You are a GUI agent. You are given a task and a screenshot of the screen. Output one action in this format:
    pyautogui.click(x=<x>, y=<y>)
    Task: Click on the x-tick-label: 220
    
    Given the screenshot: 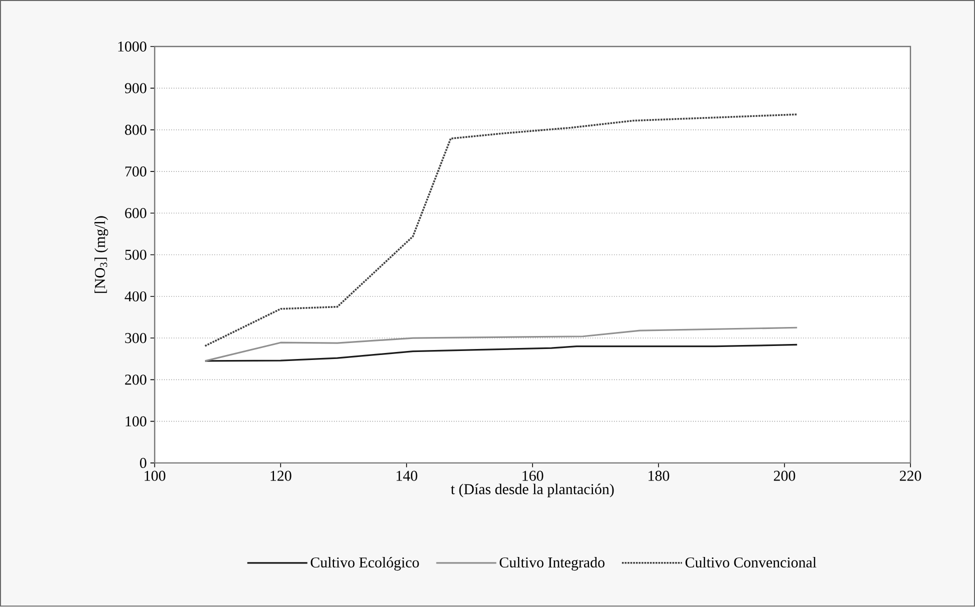 What is the action you would take?
    pyautogui.click(x=911, y=476)
    